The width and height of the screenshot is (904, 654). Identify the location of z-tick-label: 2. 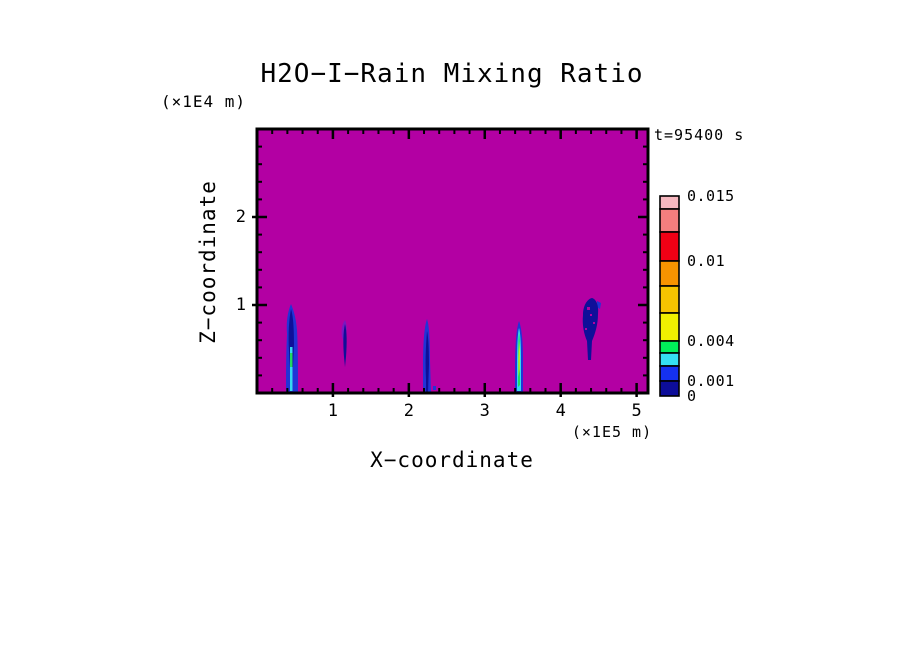
(240, 217).